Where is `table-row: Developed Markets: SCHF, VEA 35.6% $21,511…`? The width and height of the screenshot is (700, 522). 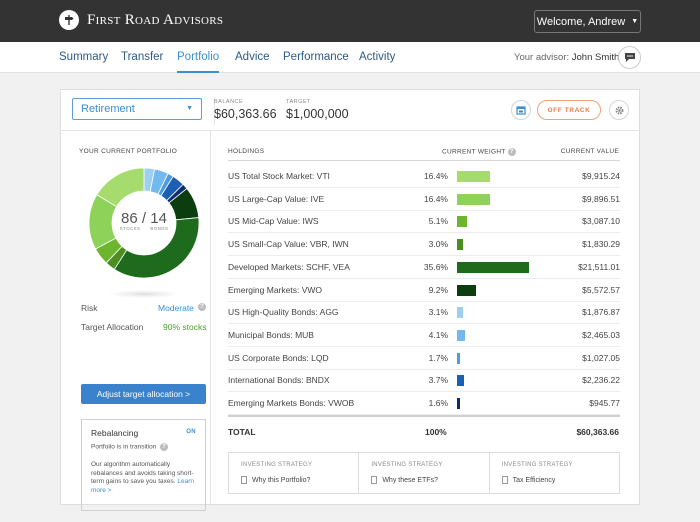 table-row: Developed Markets: SCHF, VEA 35.6% $21,511… is located at coordinates (424, 268).